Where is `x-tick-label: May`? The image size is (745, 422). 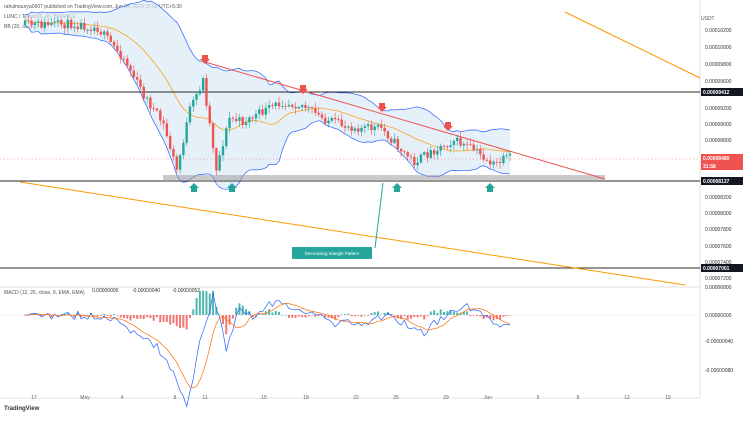 x-tick-label: May is located at coordinates (85, 398).